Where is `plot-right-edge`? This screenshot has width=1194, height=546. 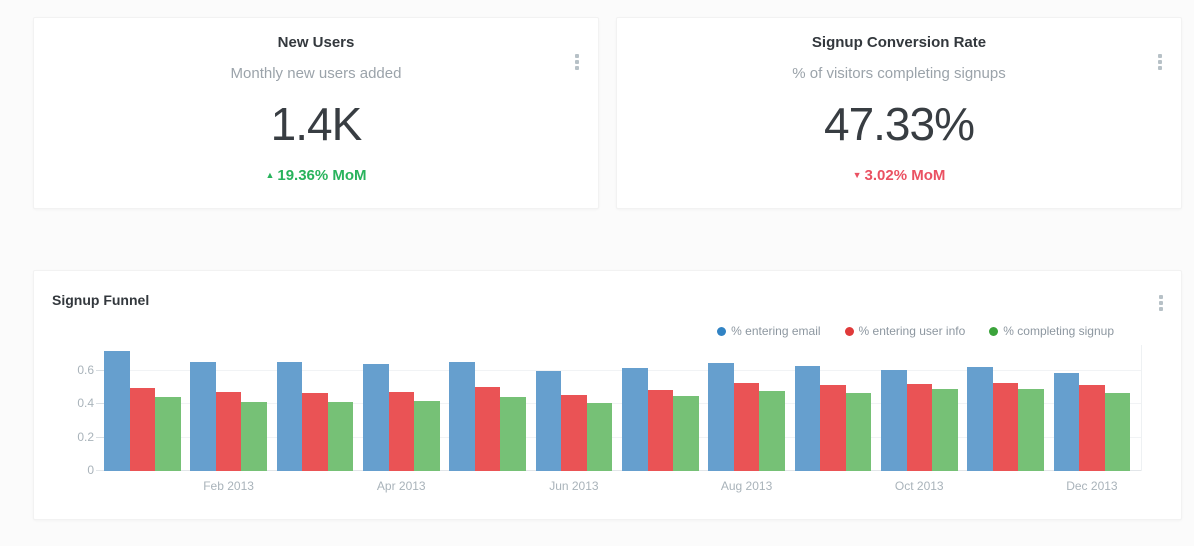
plot-right-edge is located at coordinates (1141, 408).